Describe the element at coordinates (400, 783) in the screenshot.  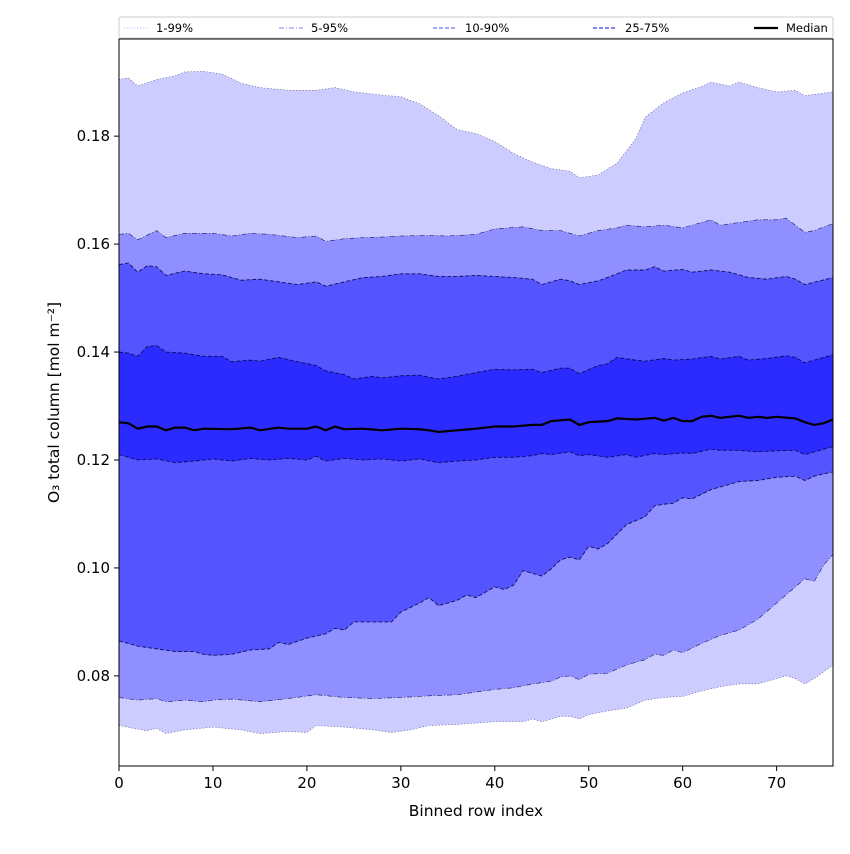
I see `x-tick-label: 30` at that location.